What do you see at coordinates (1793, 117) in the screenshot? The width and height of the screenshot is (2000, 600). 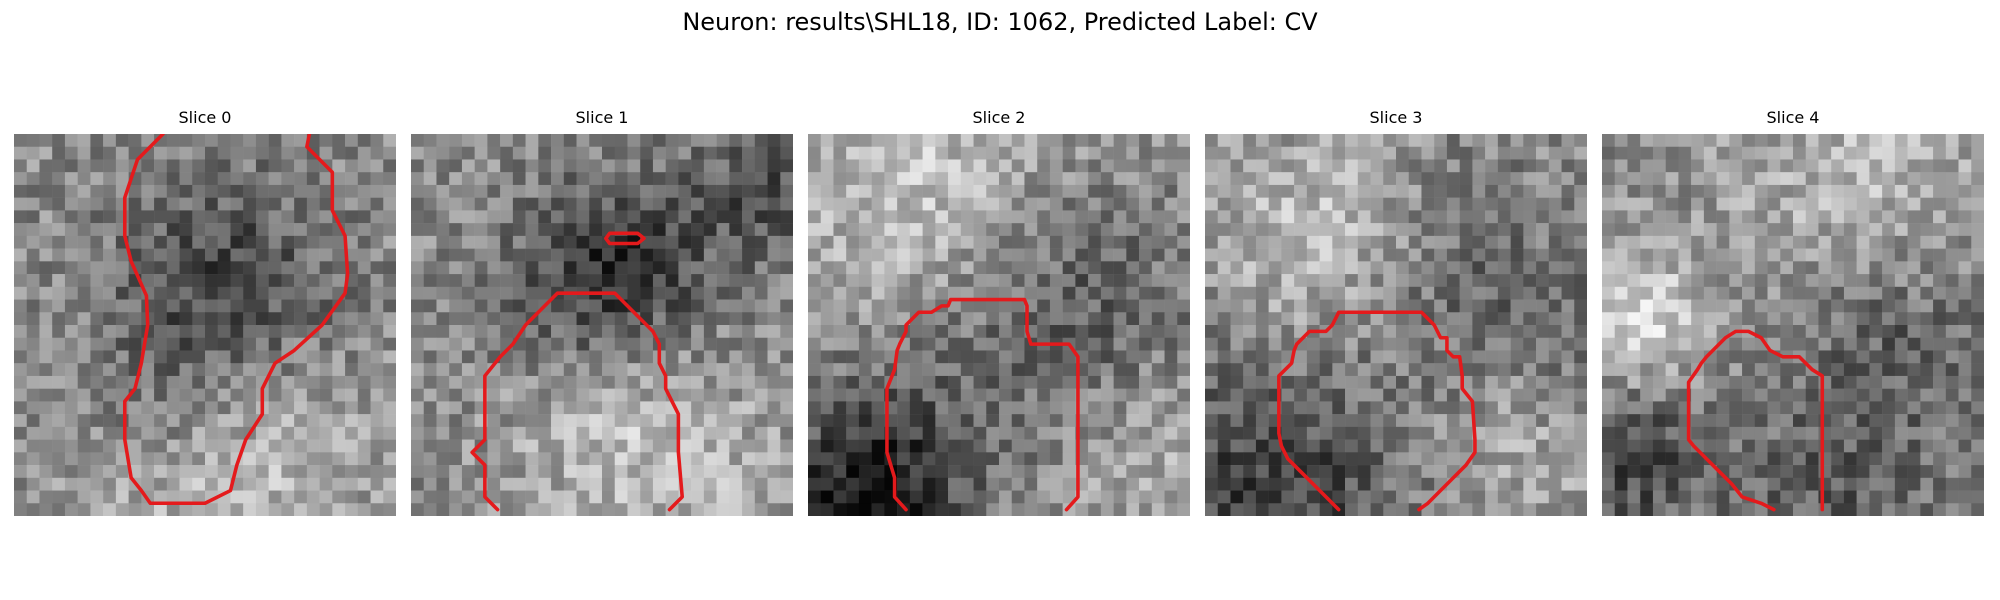 I see `slice-title-4: Slice 4` at bounding box center [1793, 117].